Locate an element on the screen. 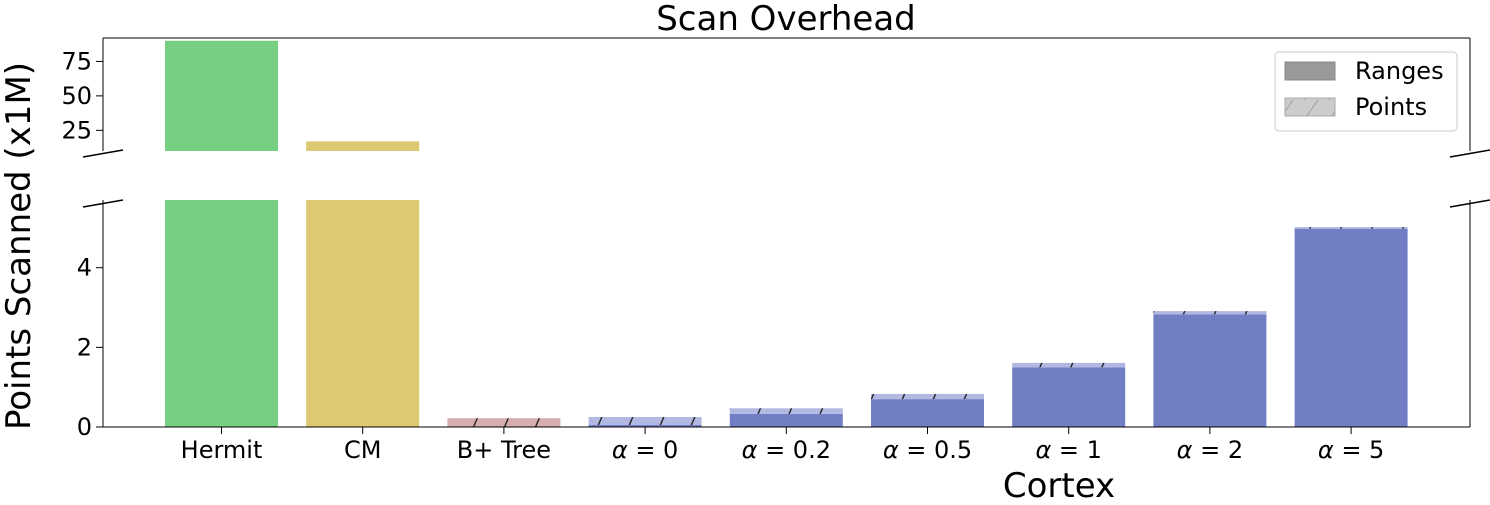  legend-label-points: Points is located at coordinates (1391, 107).